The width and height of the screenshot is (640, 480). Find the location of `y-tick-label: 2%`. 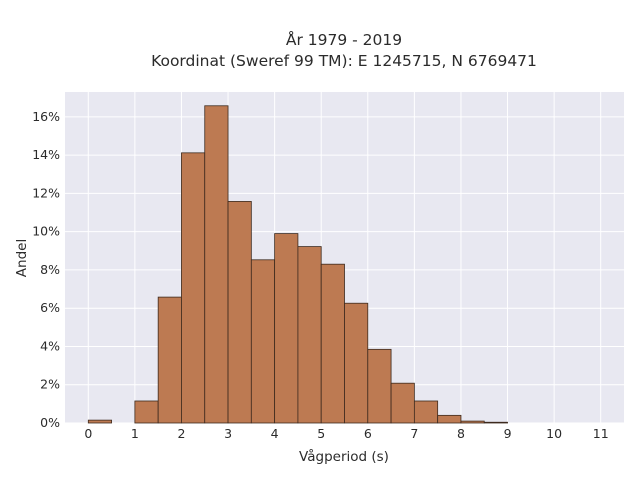

y-tick-label: 2% is located at coordinates (50, 384).